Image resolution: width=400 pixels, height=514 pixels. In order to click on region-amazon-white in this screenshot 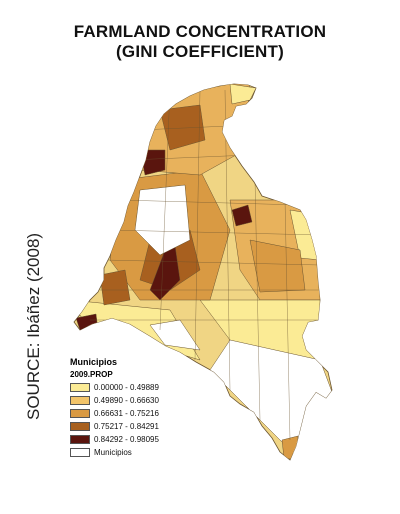, I will do `click(270, 399)`.